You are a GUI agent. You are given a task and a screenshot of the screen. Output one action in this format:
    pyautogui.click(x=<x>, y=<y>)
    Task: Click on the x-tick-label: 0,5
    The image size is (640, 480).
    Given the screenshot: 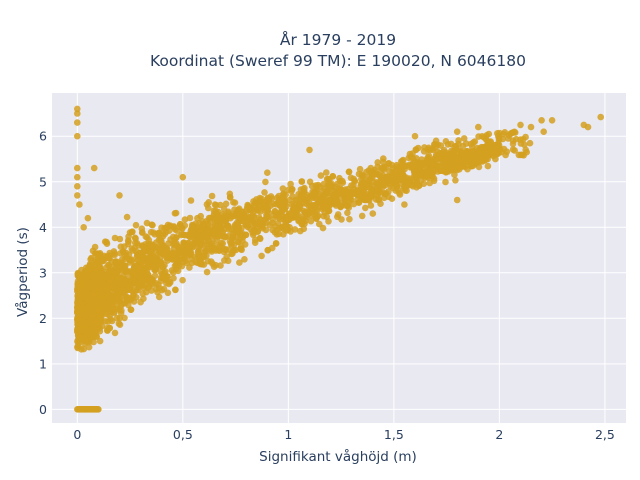 What is the action you would take?
    pyautogui.click(x=183, y=434)
    